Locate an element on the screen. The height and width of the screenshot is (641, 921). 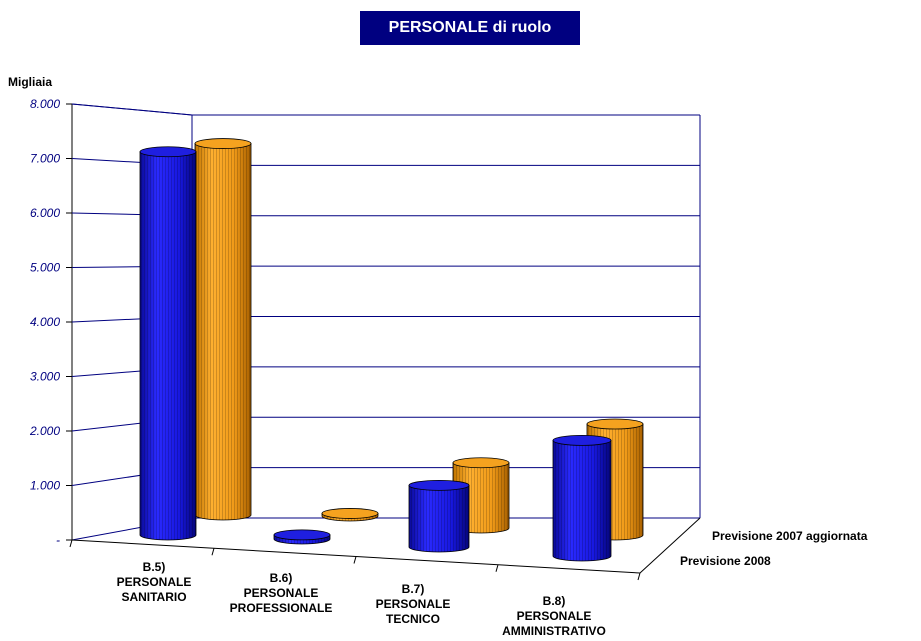
chart-title: PERSONALE di ruolo is located at coordinates (470, 28).